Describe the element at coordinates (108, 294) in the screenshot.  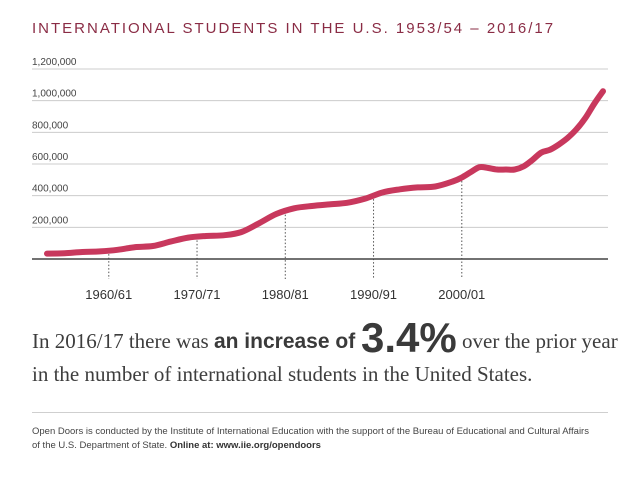
I see `x-tick-label: 1960/61` at that location.